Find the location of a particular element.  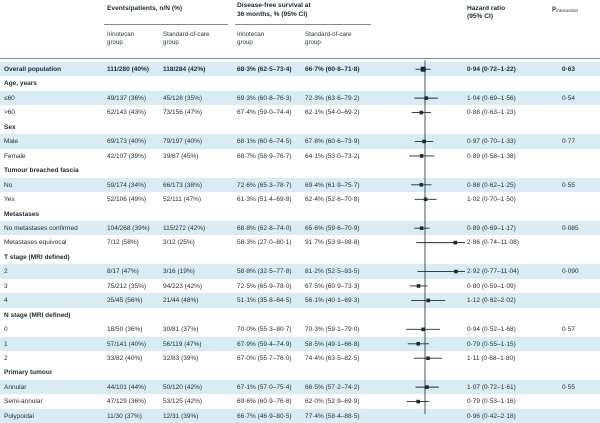

events-header: Events/patients, n/N (%) is located at coordinates (145, 8).